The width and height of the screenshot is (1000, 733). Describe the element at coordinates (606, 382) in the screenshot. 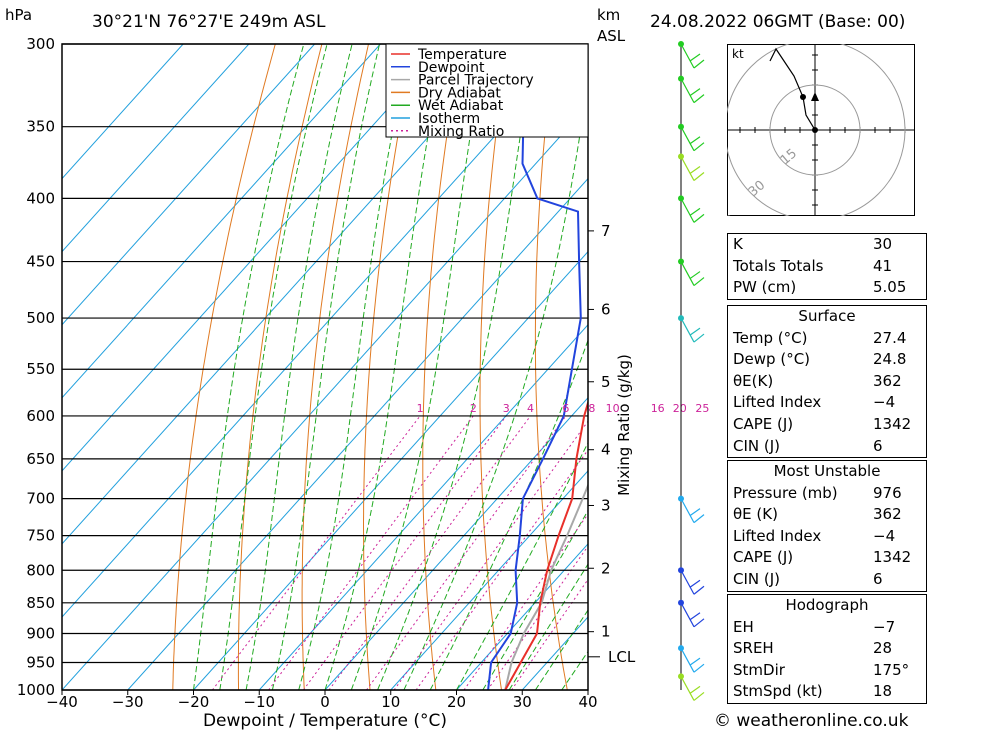

I see `km-tick-label: 5` at that location.